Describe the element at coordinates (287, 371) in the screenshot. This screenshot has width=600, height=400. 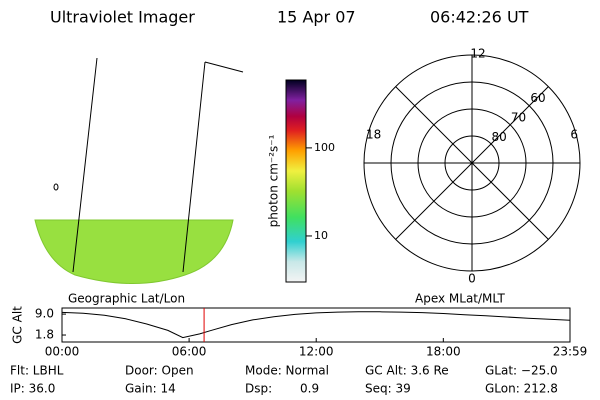
I see `info-field: Mode: Normal` at that location.